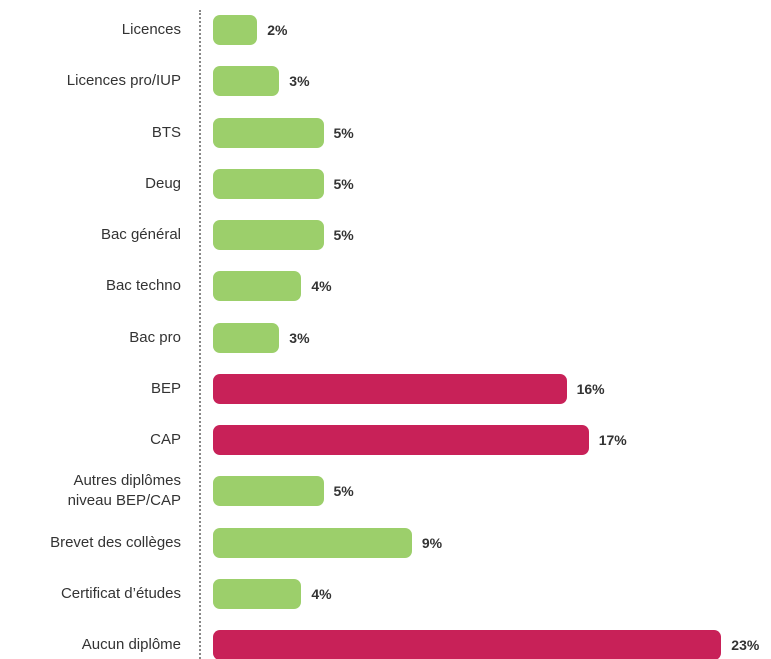 Image resolution: width=771 pixels, height=659 pixels. Describe the element at coordinates (165, 388) in the screenshot. I see `category-label: BEP` at that location.